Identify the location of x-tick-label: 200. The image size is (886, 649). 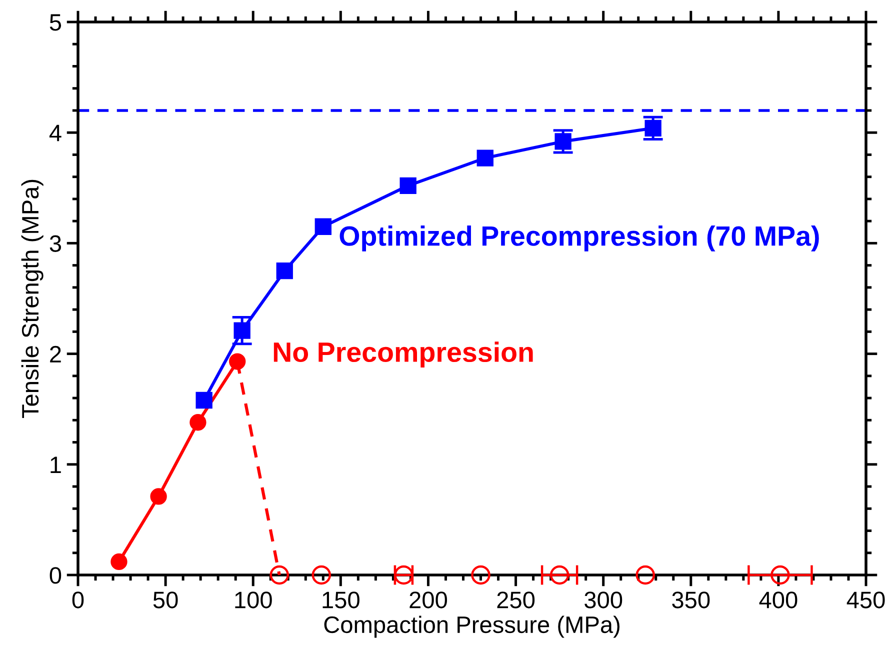
(428, 600).